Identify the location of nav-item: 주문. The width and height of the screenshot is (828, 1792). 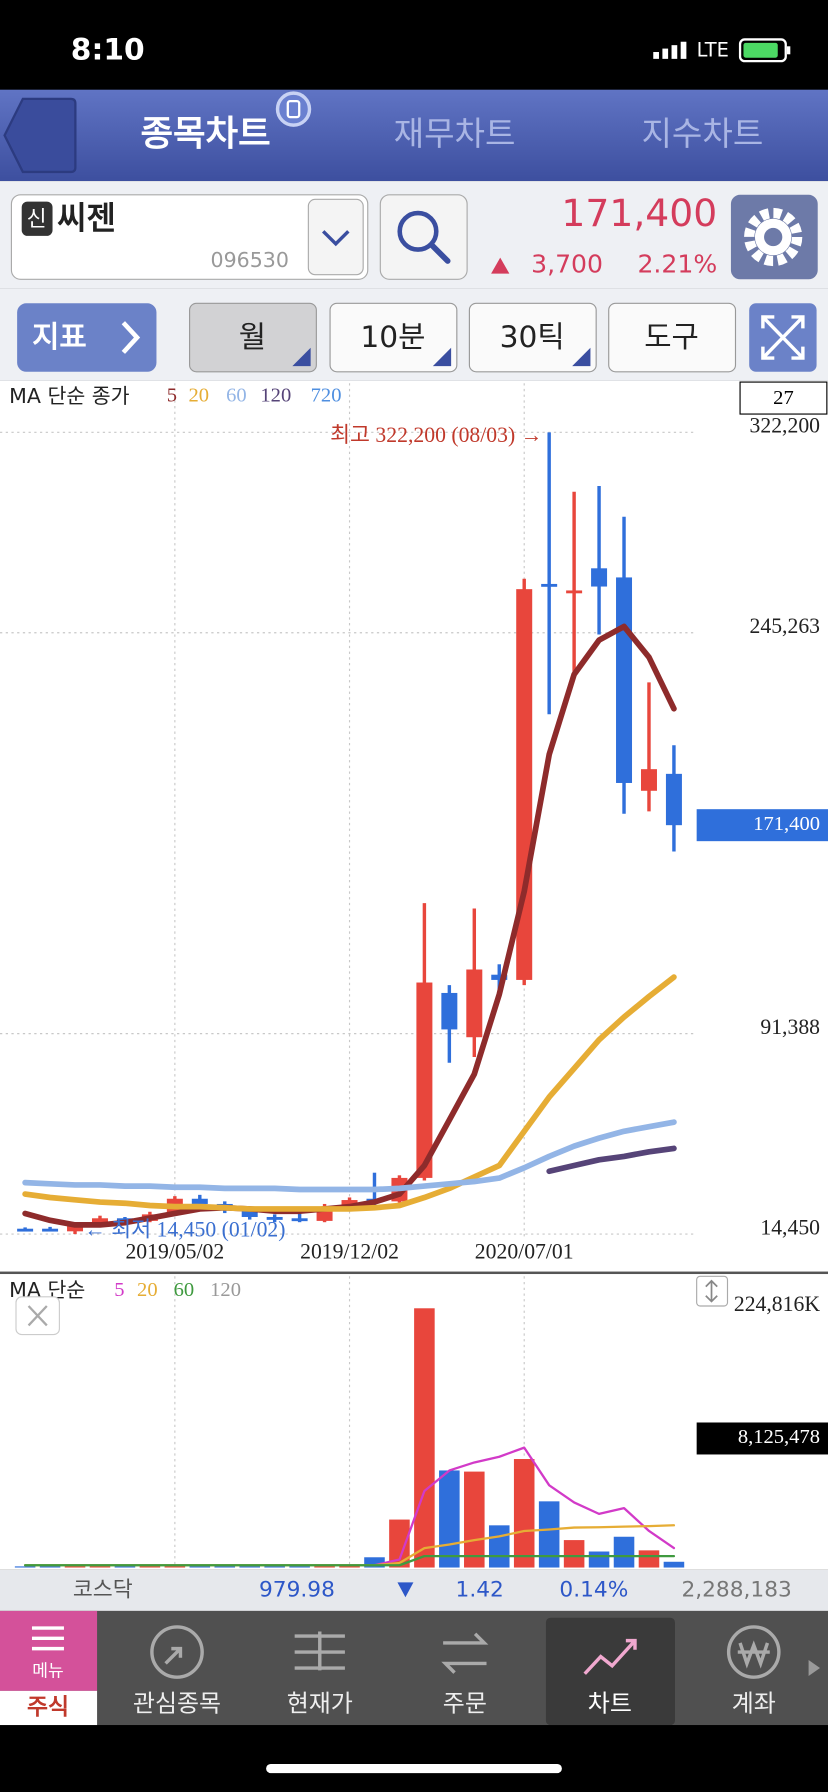
(465, 1704).